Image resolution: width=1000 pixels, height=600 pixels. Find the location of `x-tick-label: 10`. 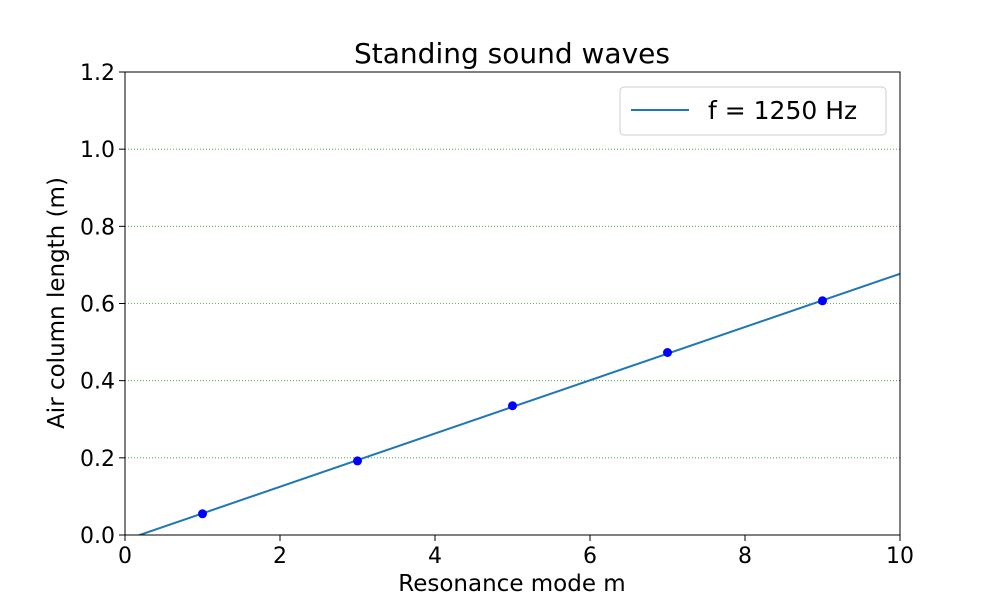

x-tick-label: 10 is located at coordinates (900, 556).